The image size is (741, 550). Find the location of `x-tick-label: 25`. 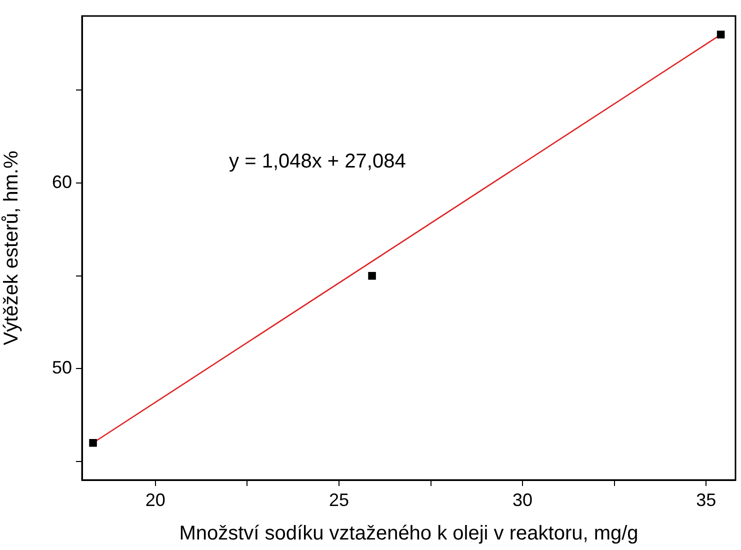

x-tick-label: 25 is located at coordinates (339, 500).